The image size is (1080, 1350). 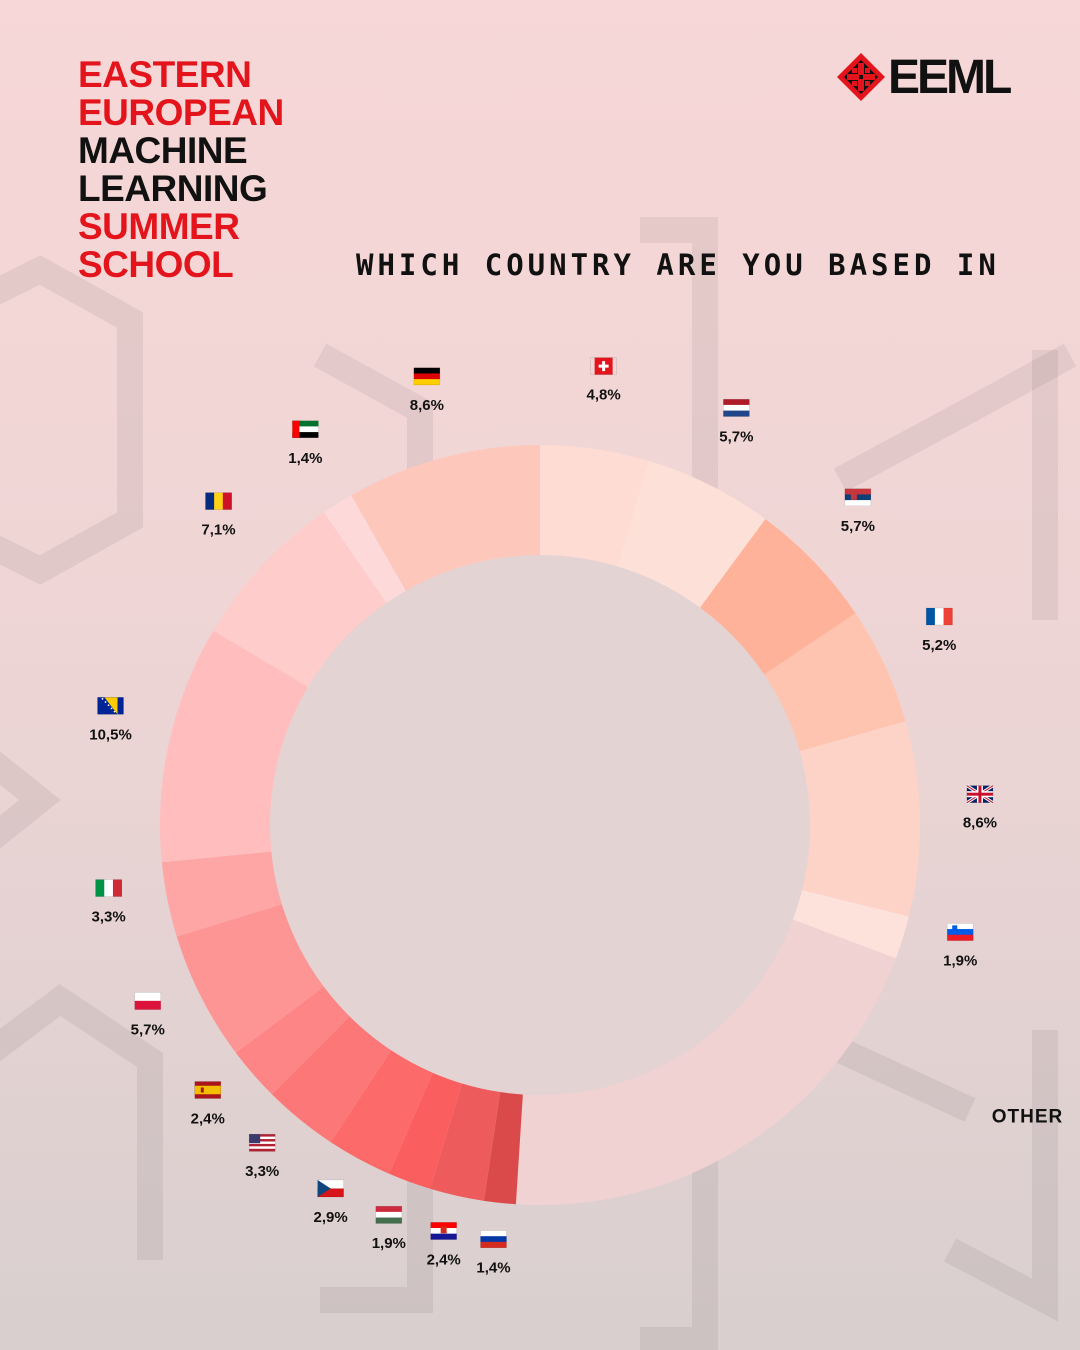 What do you see at coordinates (835, 682) in the screenshot?
I see `slice-france` at bounding box center [835, 682].